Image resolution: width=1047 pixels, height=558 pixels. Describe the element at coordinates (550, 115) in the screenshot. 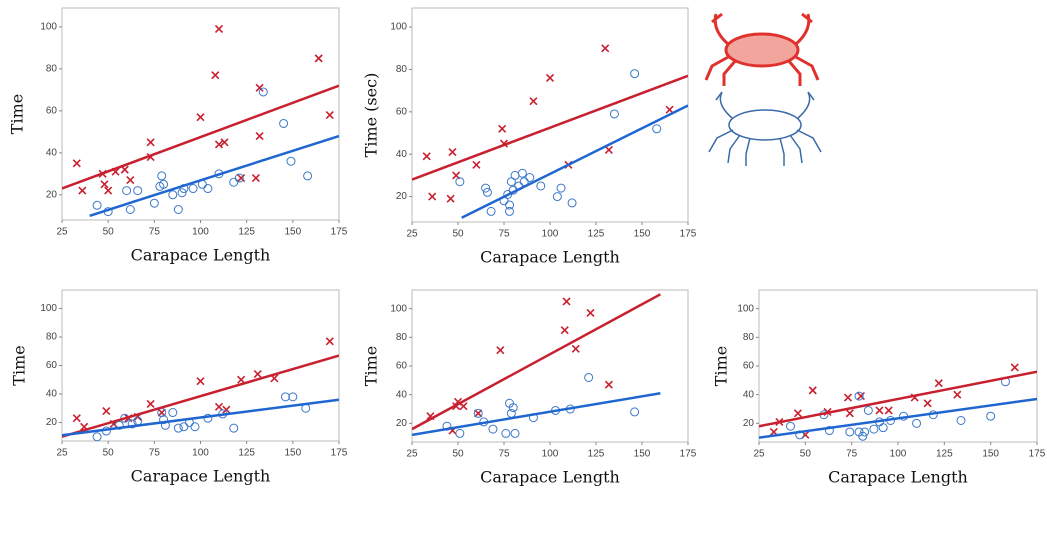

I see `plot-frame` at that location.